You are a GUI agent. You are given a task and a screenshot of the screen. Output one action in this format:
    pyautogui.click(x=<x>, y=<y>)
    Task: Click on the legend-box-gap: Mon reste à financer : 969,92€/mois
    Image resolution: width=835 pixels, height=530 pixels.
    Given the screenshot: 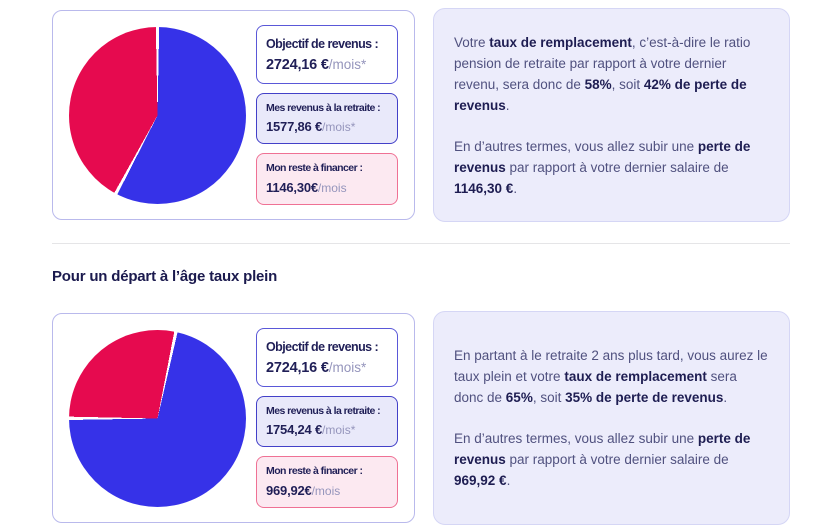 What is the action you would take?
    pyautogui.click(x=327, y=482)
    